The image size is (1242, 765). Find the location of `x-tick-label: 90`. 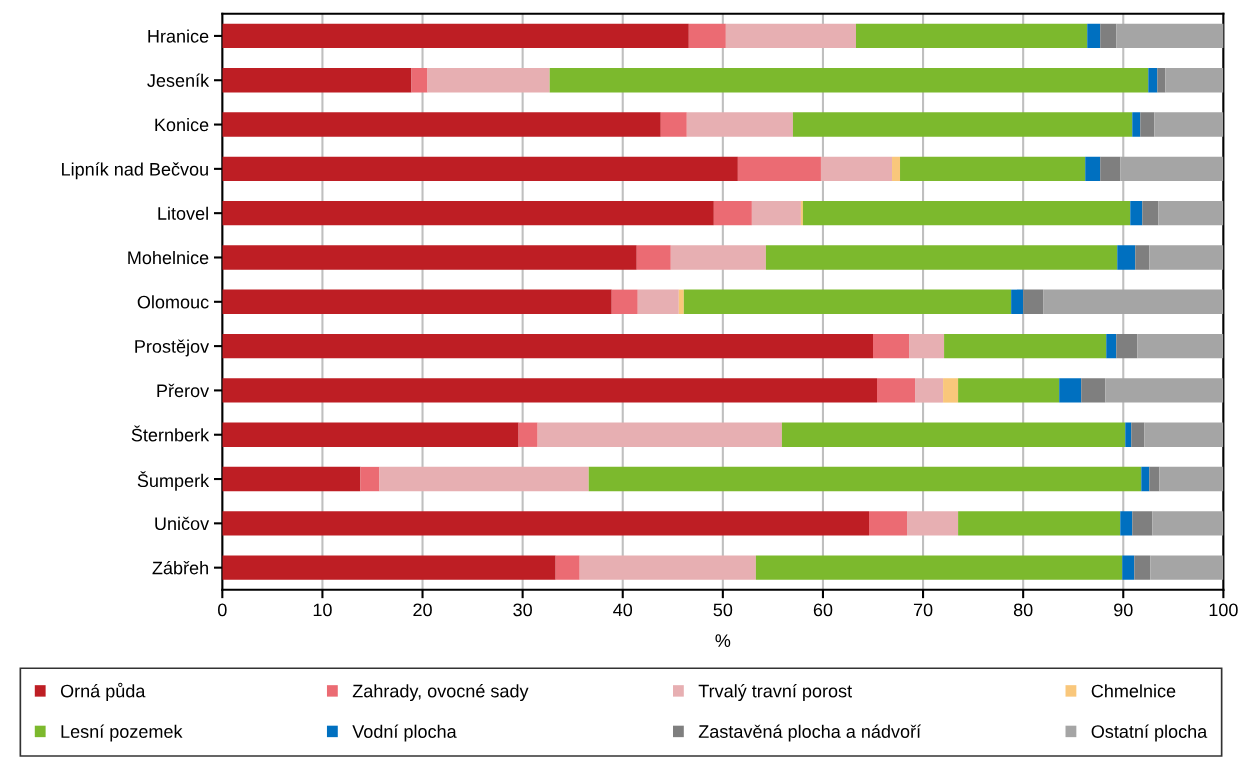

x-tick-label: 90 is located at coordinates (1123, 610).